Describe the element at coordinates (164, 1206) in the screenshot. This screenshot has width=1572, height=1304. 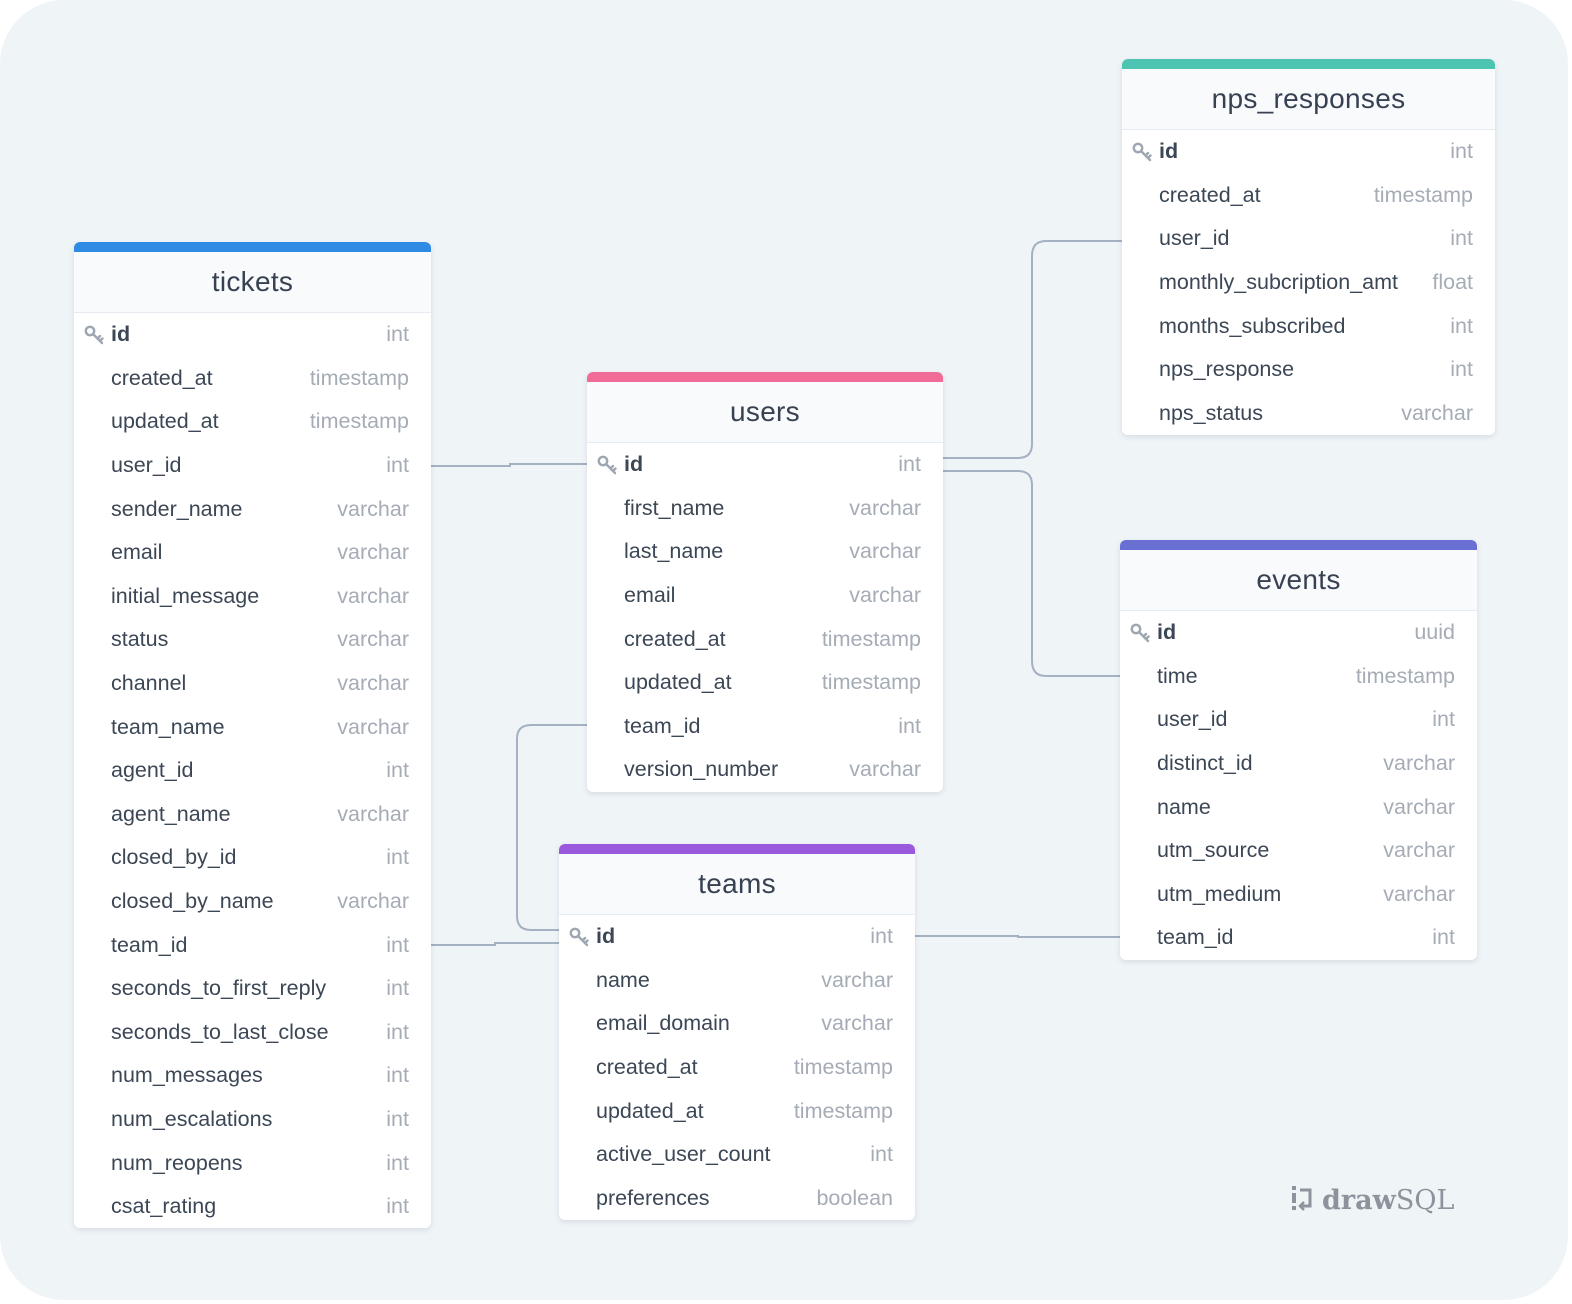
I see `field-name: csat_rating` at that location.